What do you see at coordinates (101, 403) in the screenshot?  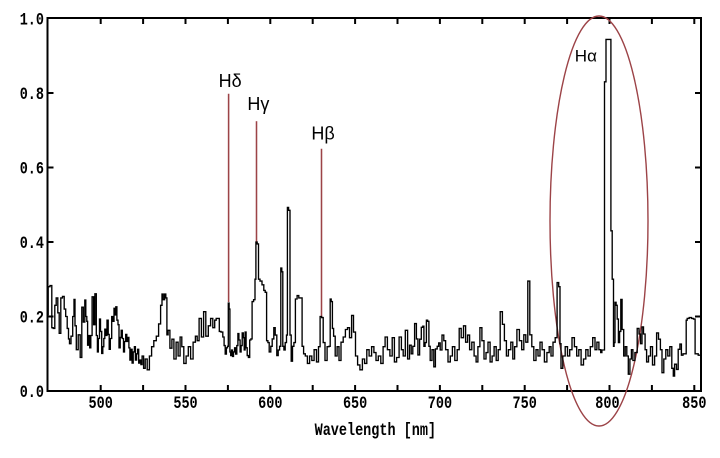 I see `svg-text: 500` at bounding box center [101, 403].